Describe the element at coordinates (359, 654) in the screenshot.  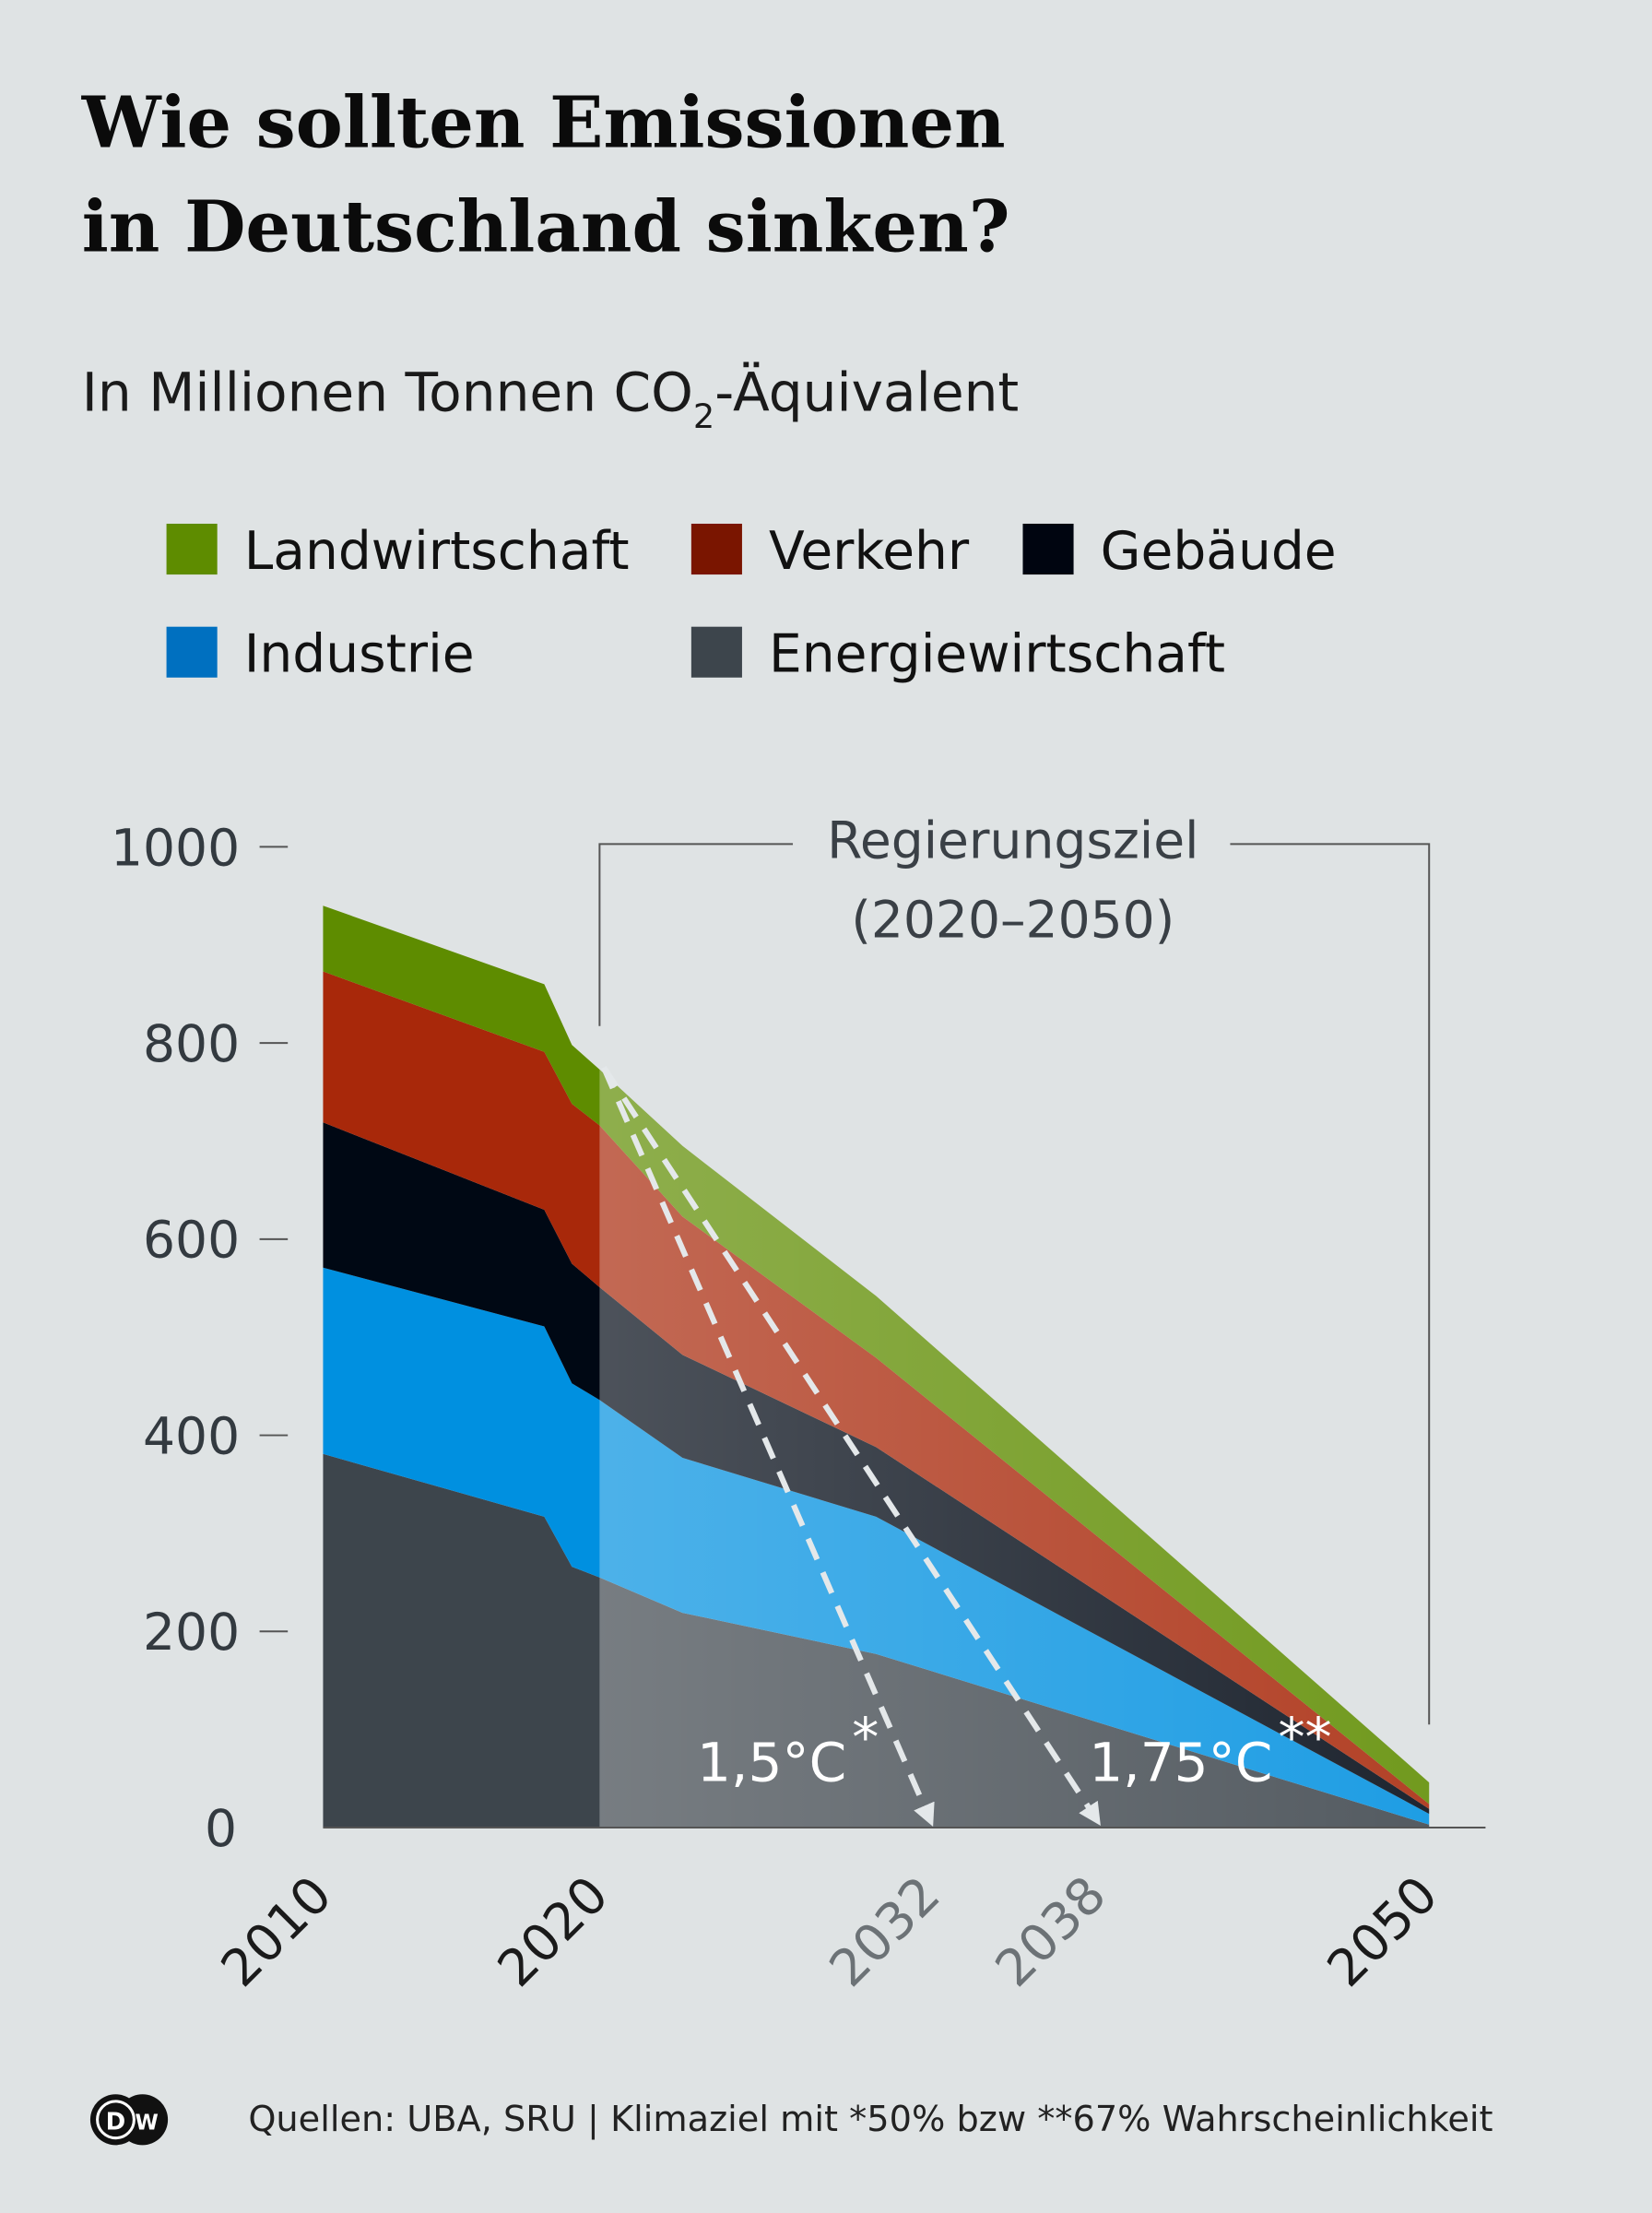
I see `legend-label: Industrie` at that location.